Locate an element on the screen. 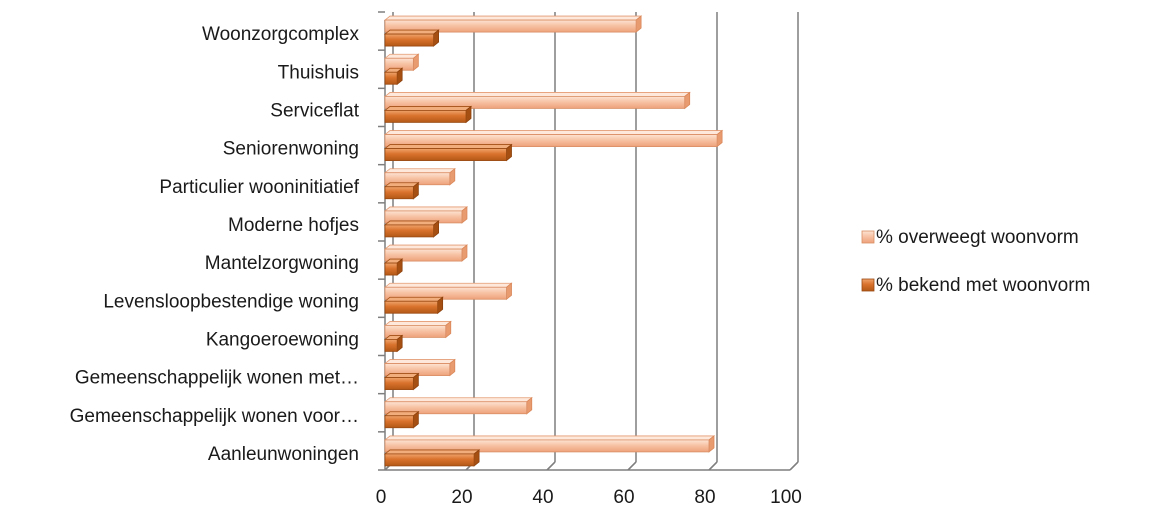 This screenshot has width=1169, height=521. x-tick-label-80: 80 is located at coordinates (704, 497).